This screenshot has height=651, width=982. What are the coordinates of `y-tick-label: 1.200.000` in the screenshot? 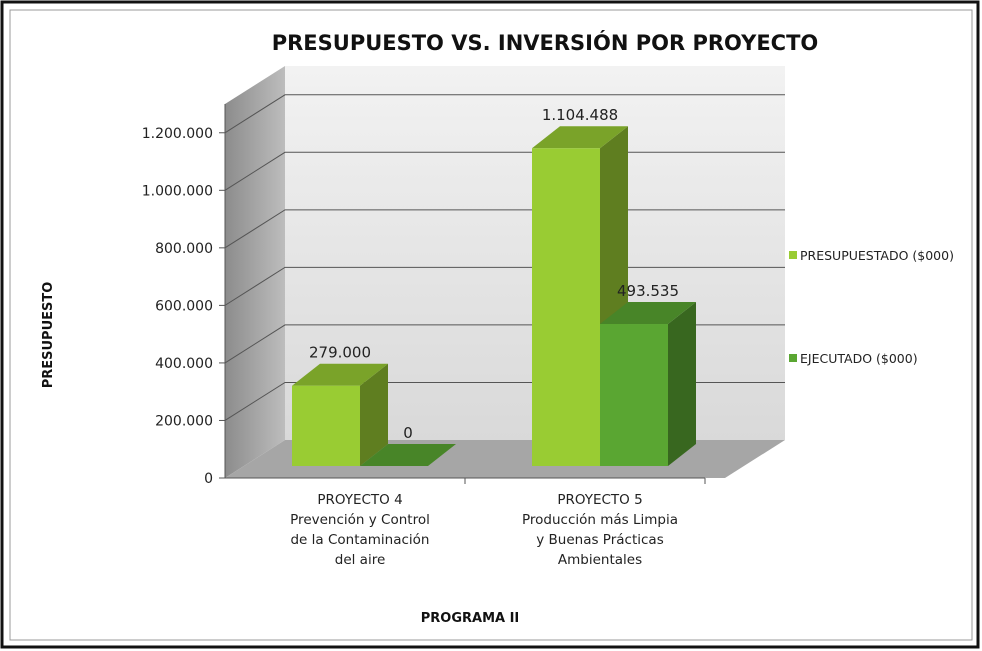 It's located at (177, 134).